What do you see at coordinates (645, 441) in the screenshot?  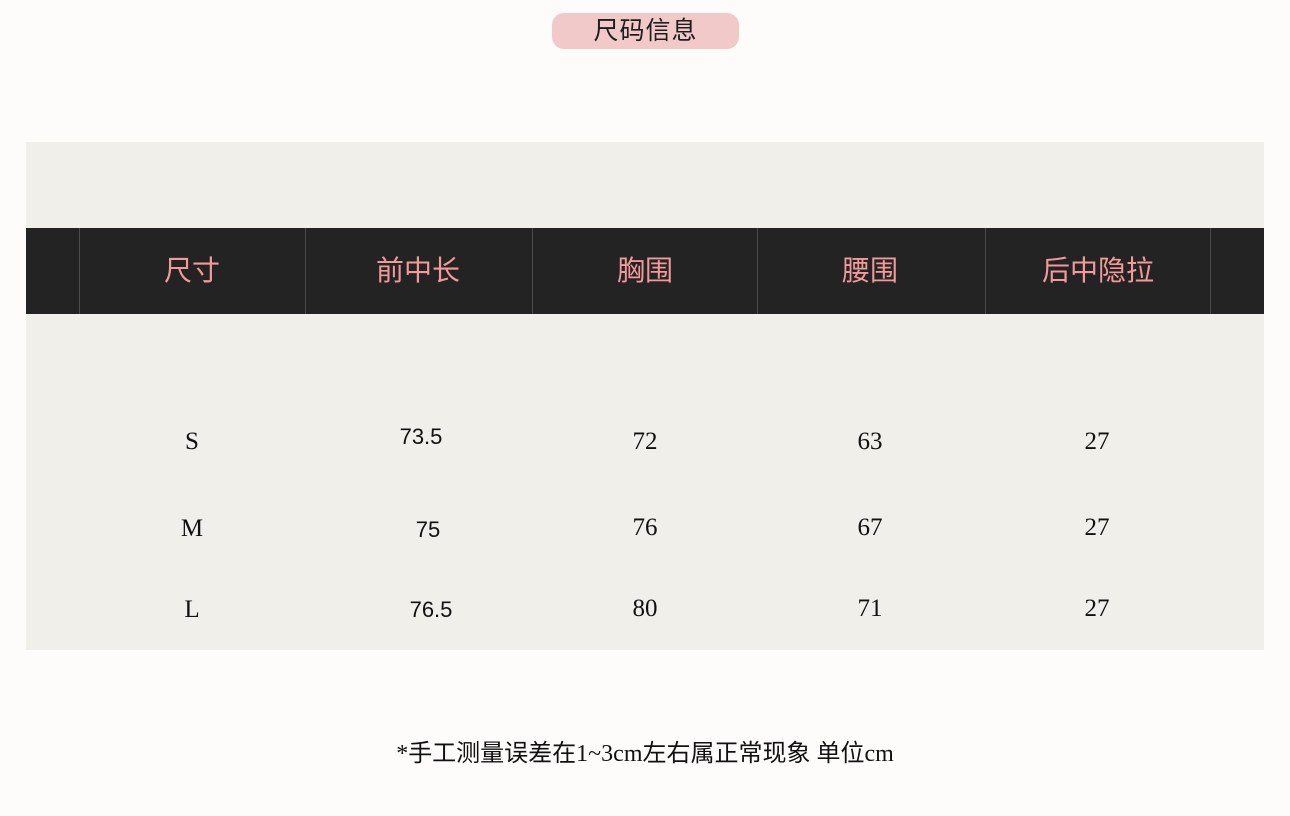 I see `cell-bust: 72` at bounding box center [645, 441].